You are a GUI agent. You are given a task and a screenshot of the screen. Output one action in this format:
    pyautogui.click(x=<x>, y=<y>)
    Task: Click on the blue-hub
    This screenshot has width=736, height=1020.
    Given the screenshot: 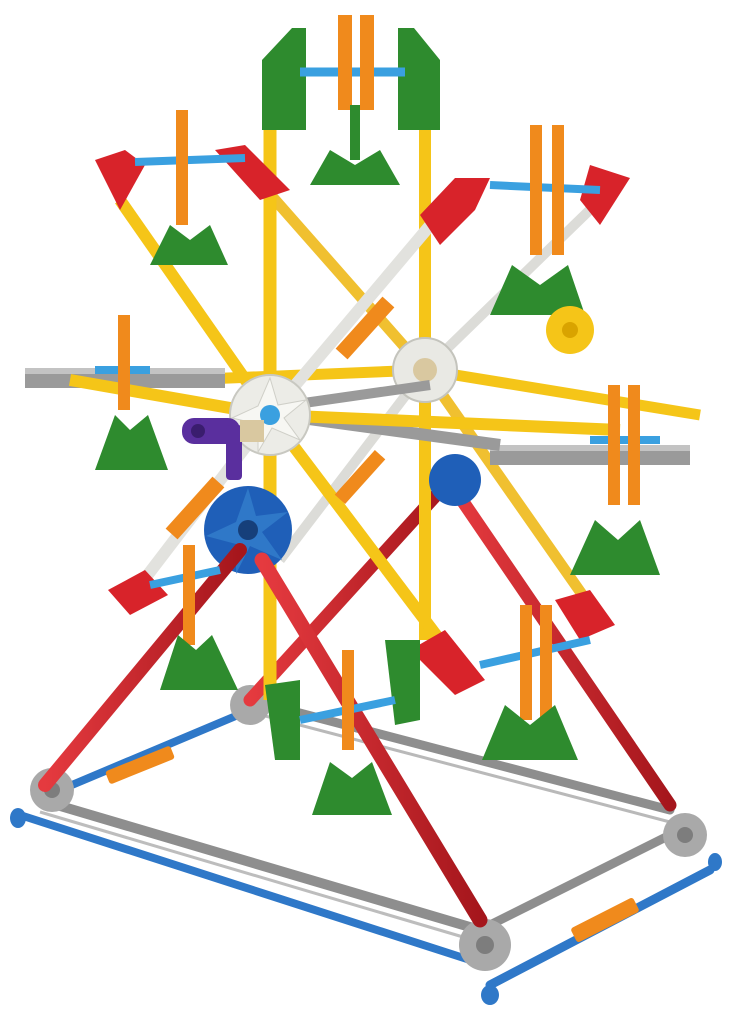 What is the action you would take?
    pyautogui.click(x=342, y=514)
    